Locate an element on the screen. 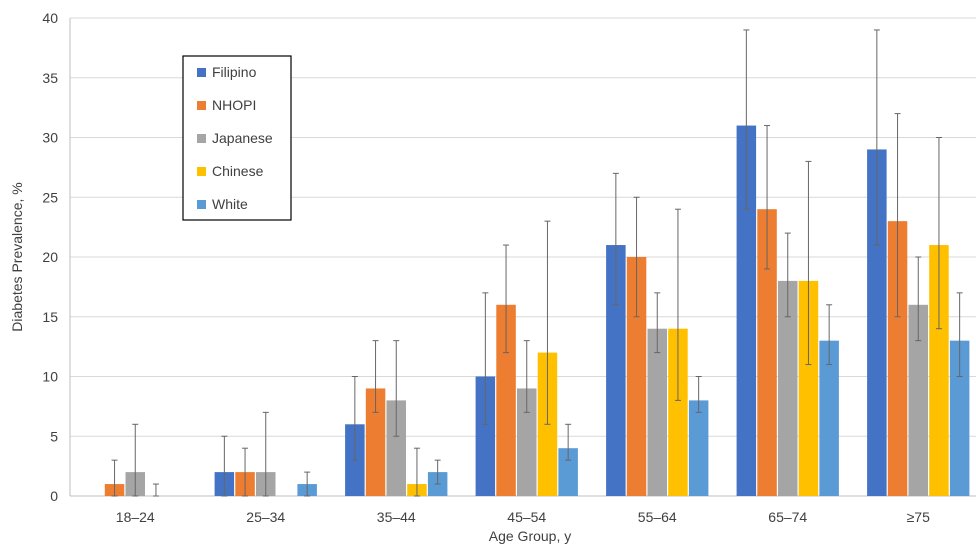 The height and width of the screenshot is (551, 976). y-tick-label: 20 is located at coordinates (50, 257).